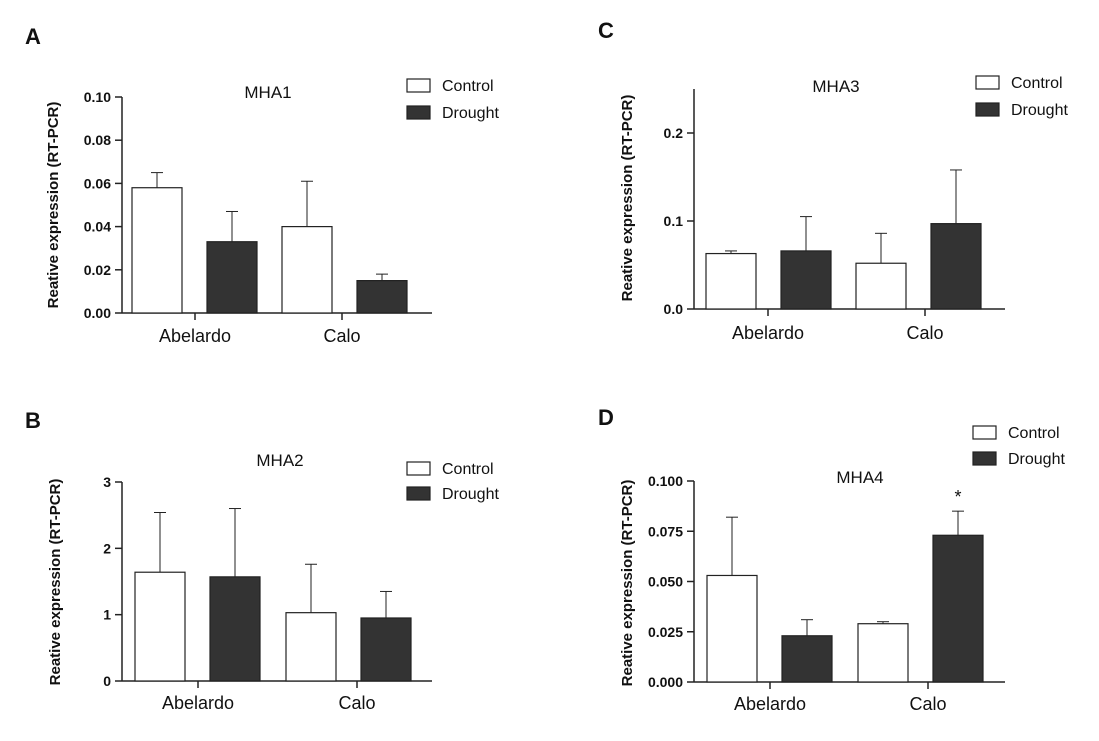 This screenshot has width=1099, height=741. I want to click on chart-title: MHA3, so click(835, 86).